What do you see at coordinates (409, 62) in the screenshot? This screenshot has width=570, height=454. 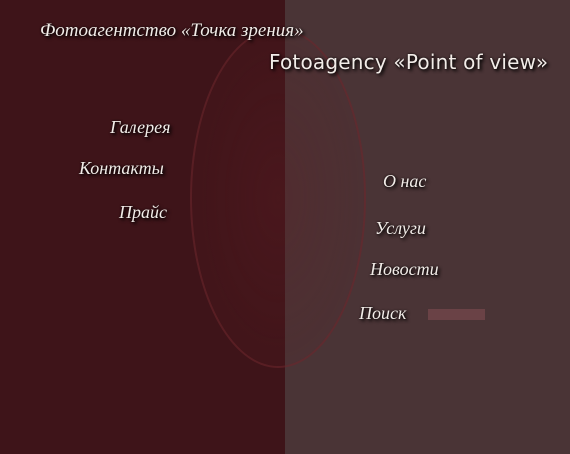 I see `site-title-en: Fotoagency «Point of view»` at bounding box center [409, 62].